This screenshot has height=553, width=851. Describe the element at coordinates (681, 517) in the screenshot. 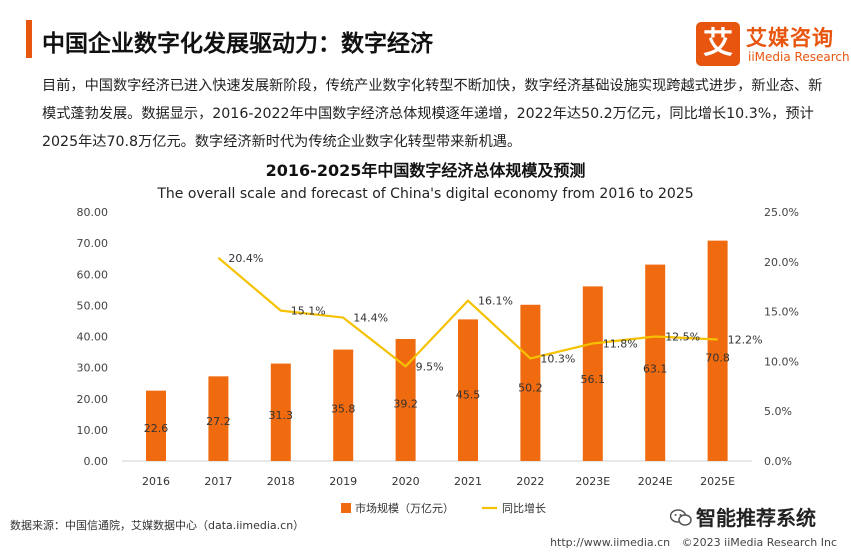

I see `wechat-icon` at that location.